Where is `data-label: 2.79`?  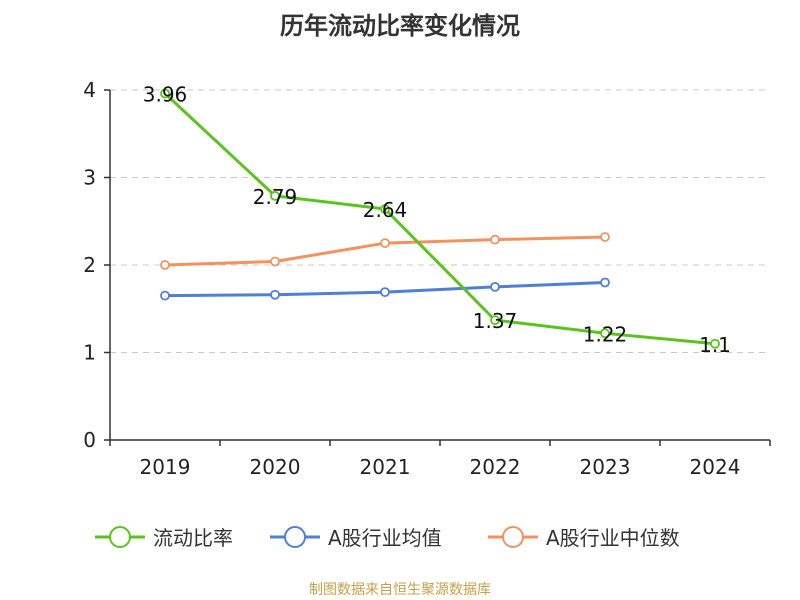
data-label: 2.79 is located at coordinates (275, 197).